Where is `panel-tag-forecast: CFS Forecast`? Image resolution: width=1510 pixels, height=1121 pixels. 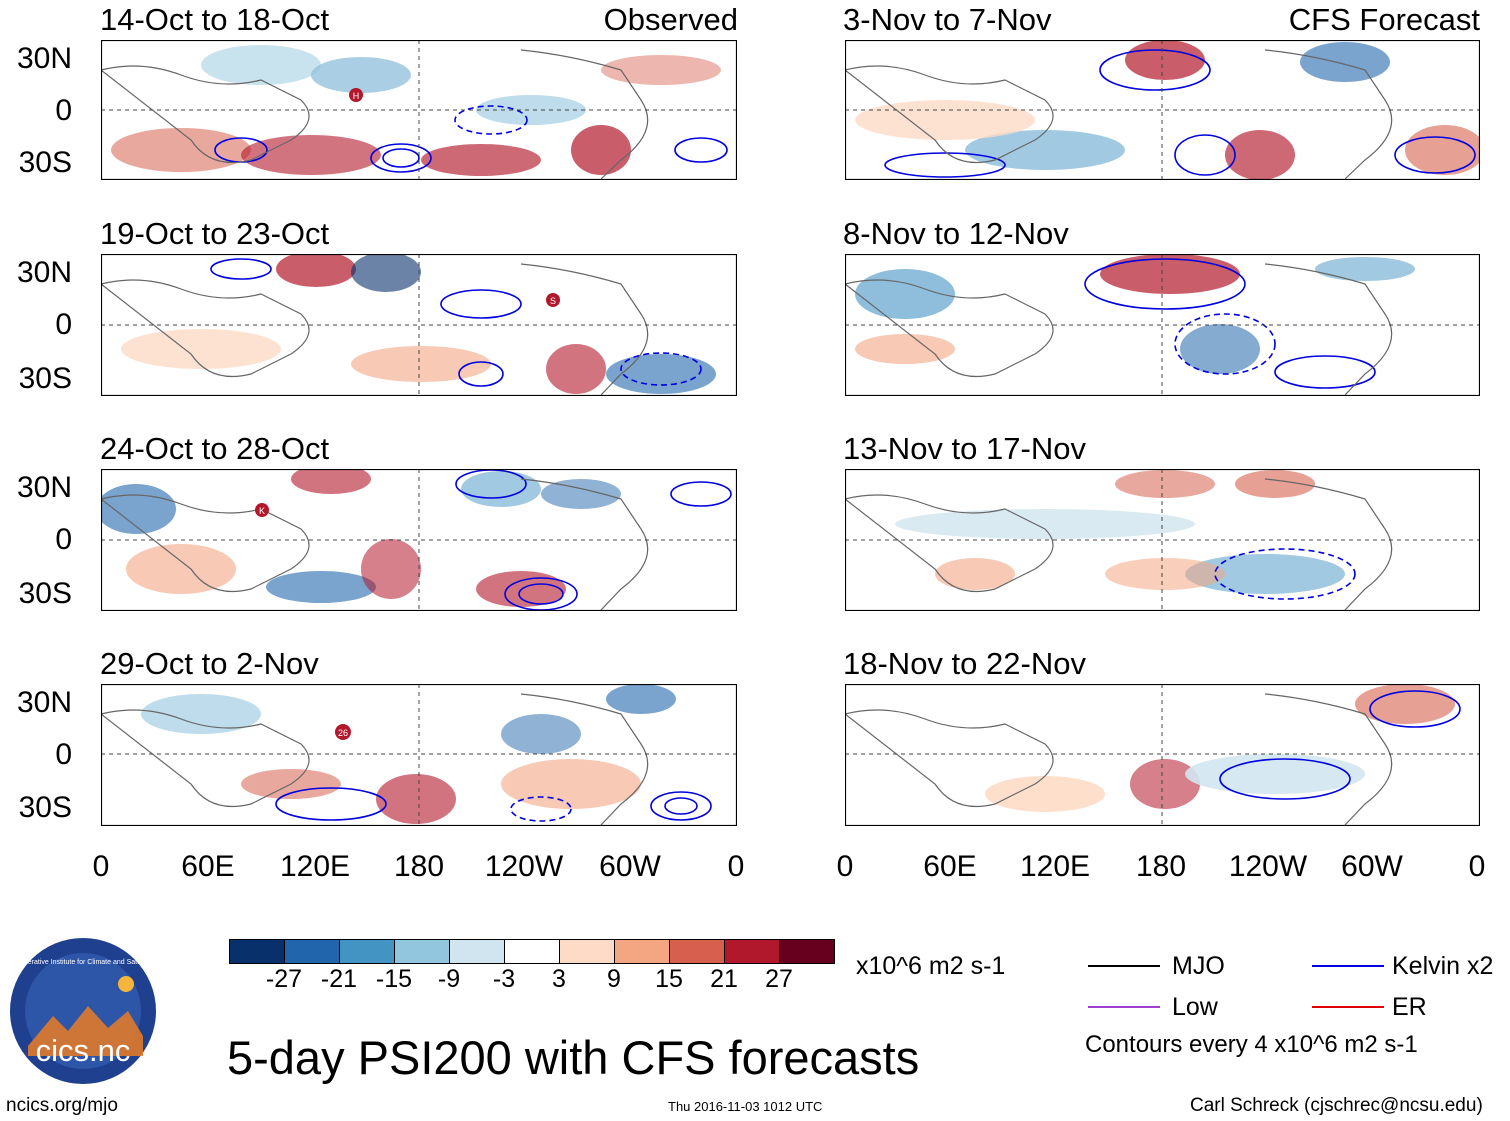
panel-tag-forecast: CFS Forecast is located at coordinates (1384, 19).